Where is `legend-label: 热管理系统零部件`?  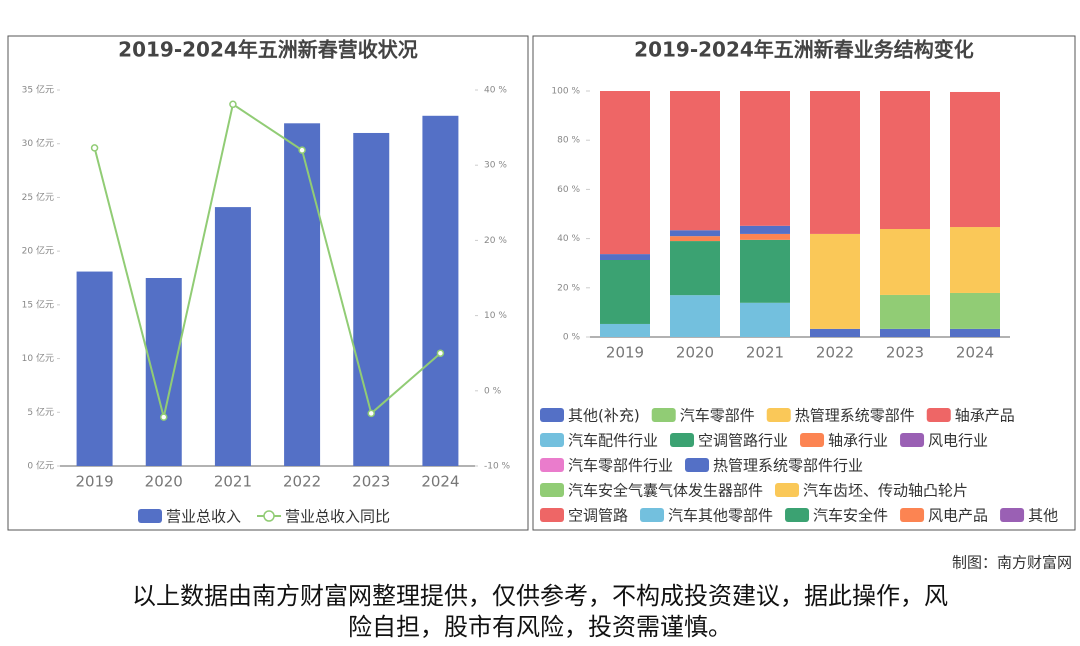
legend-label: 热管理系统零部件 is located at coordinates (855, 416).